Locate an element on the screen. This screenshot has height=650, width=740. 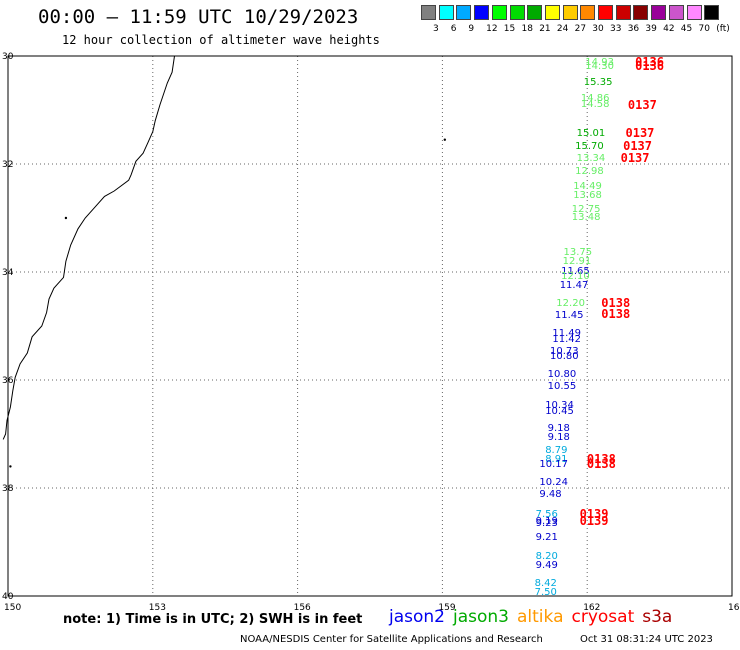
scale-label: 3 is located at coordinates (436, 29).